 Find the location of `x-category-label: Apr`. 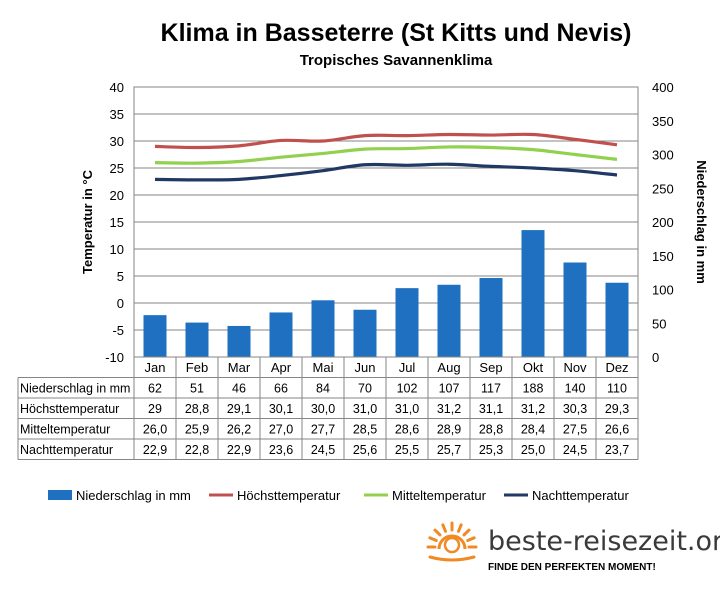

x-category-label: Apr is located at coordinates (281, 367).